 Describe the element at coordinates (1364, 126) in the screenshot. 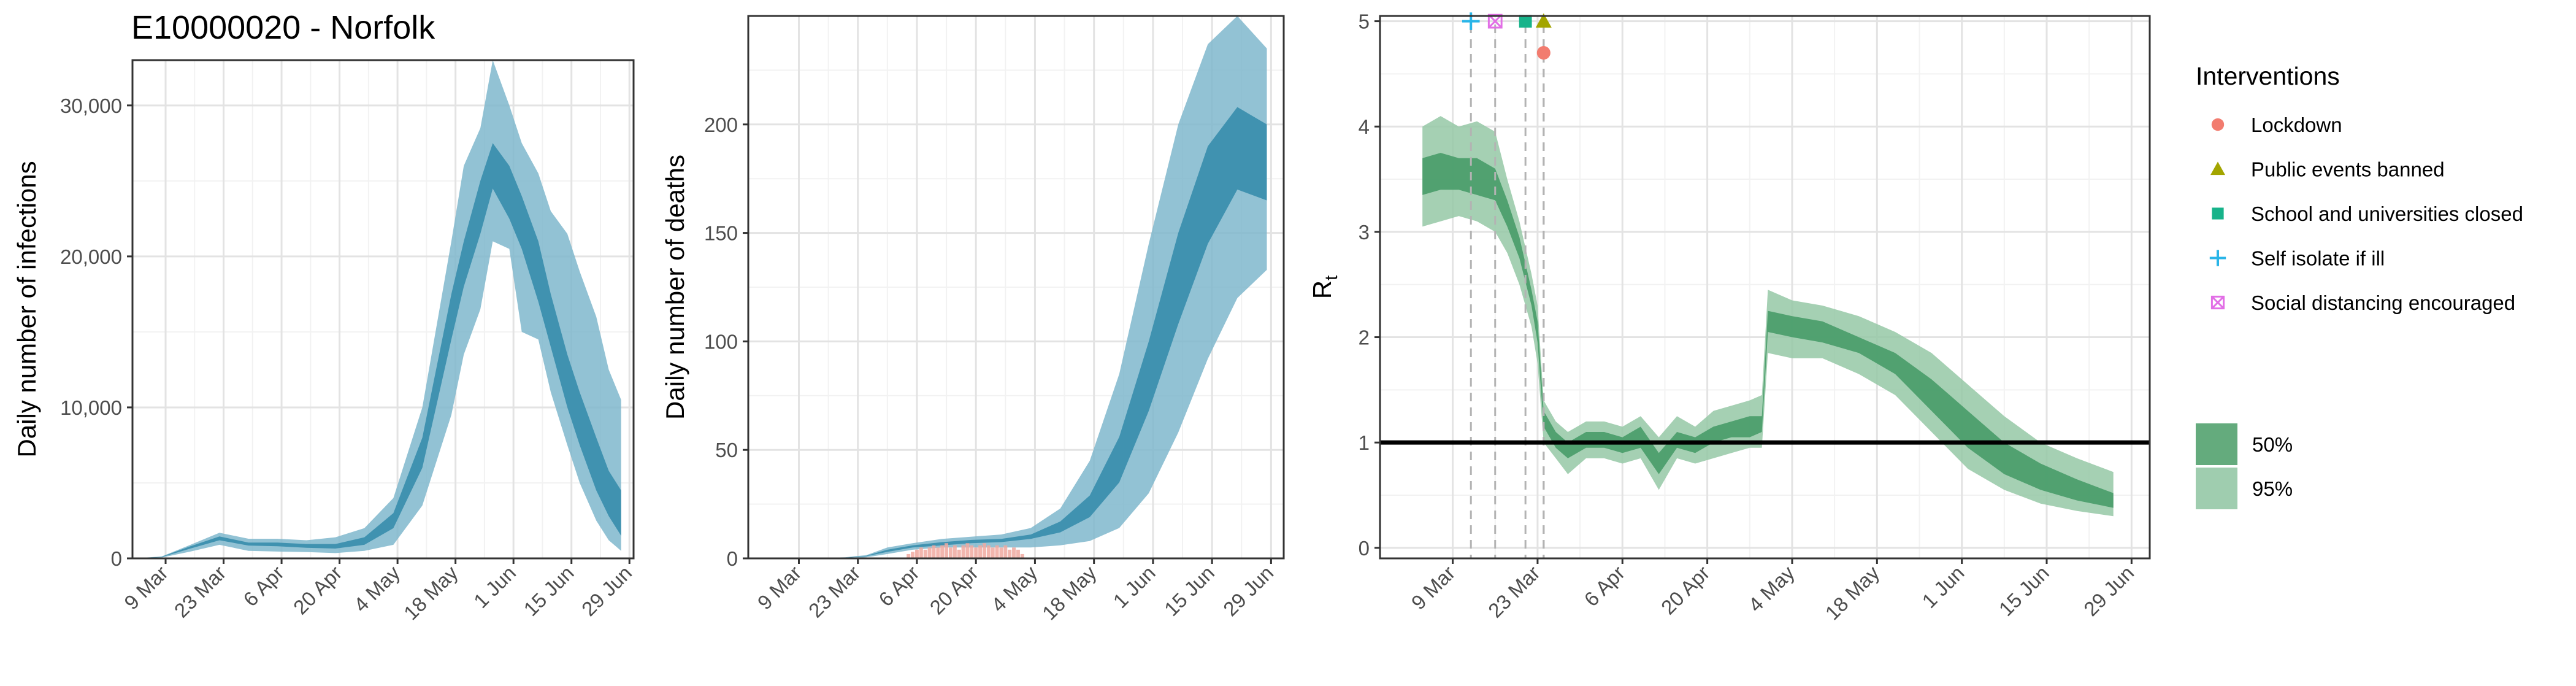

I see `y-tick-label: 4` at that location.